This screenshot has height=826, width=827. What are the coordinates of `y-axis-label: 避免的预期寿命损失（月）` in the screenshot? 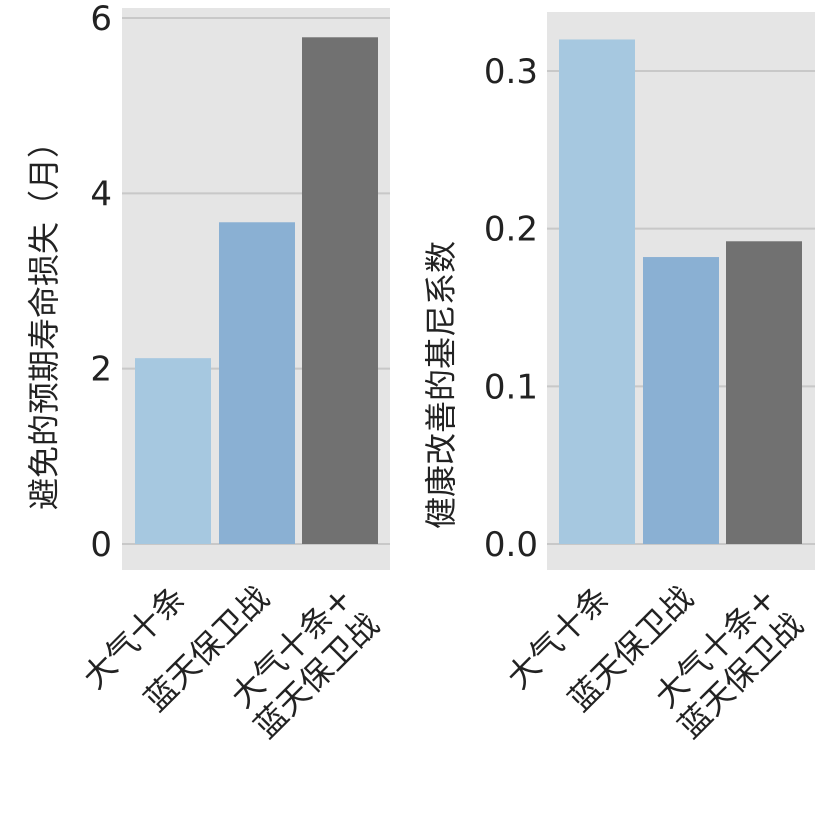 It's located at (44, 318).